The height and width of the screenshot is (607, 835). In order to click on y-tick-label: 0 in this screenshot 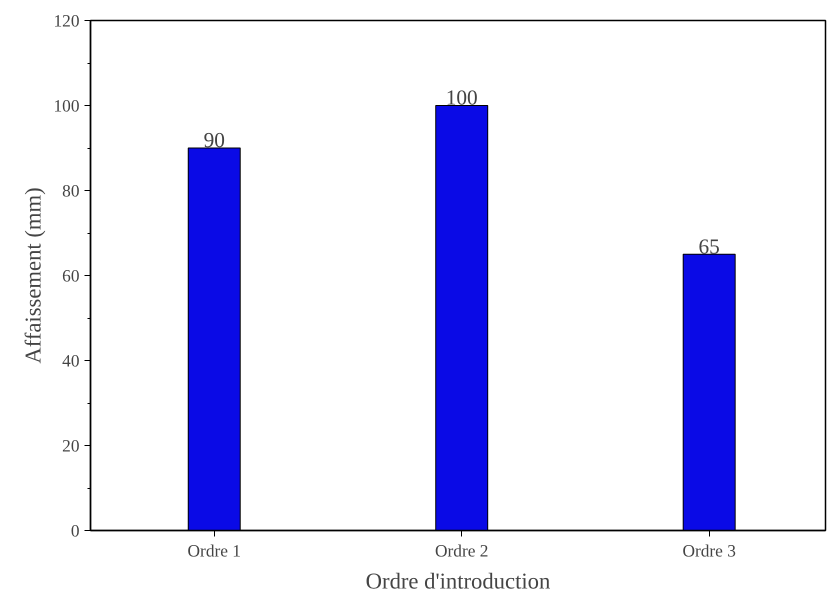, I will do `click(75, 531)`.